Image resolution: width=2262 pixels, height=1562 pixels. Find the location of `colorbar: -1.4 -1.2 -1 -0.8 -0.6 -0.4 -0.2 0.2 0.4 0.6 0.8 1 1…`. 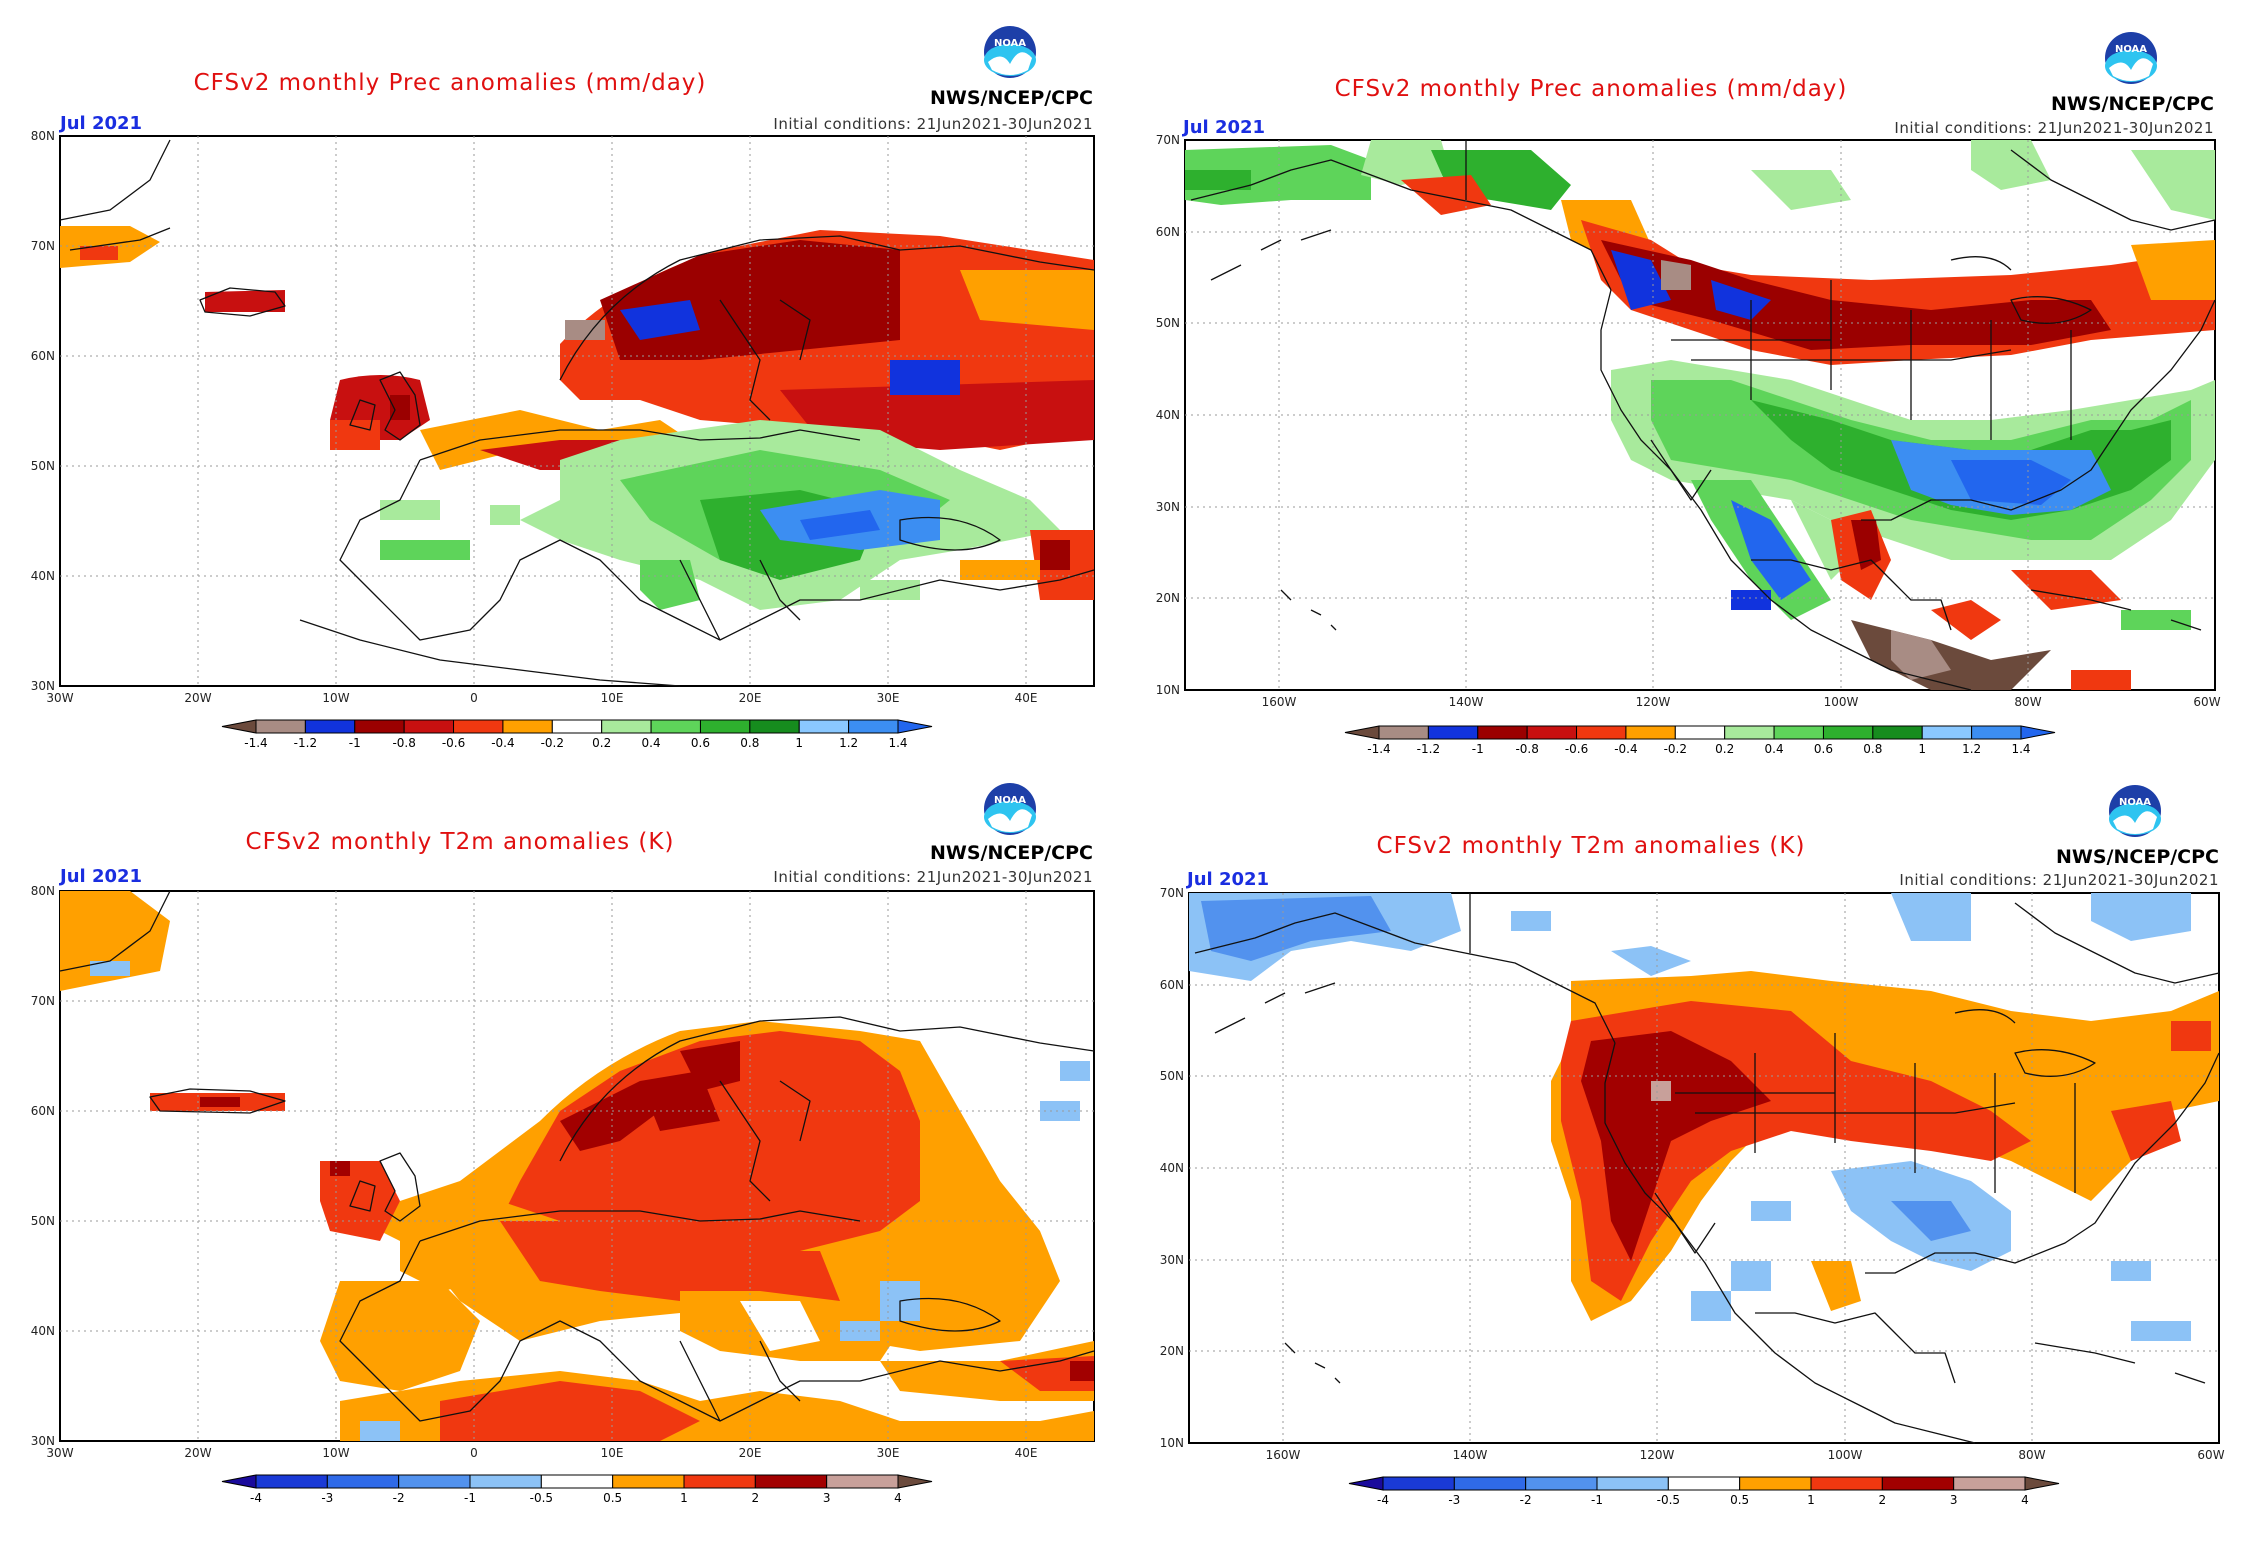

colorbar: -1.4 -1.2 -1 -0.8 -0.6 -0.4 -0.2 0.2 0.4 0.6 0.8 1 1… is located at coordinates (577, 734).